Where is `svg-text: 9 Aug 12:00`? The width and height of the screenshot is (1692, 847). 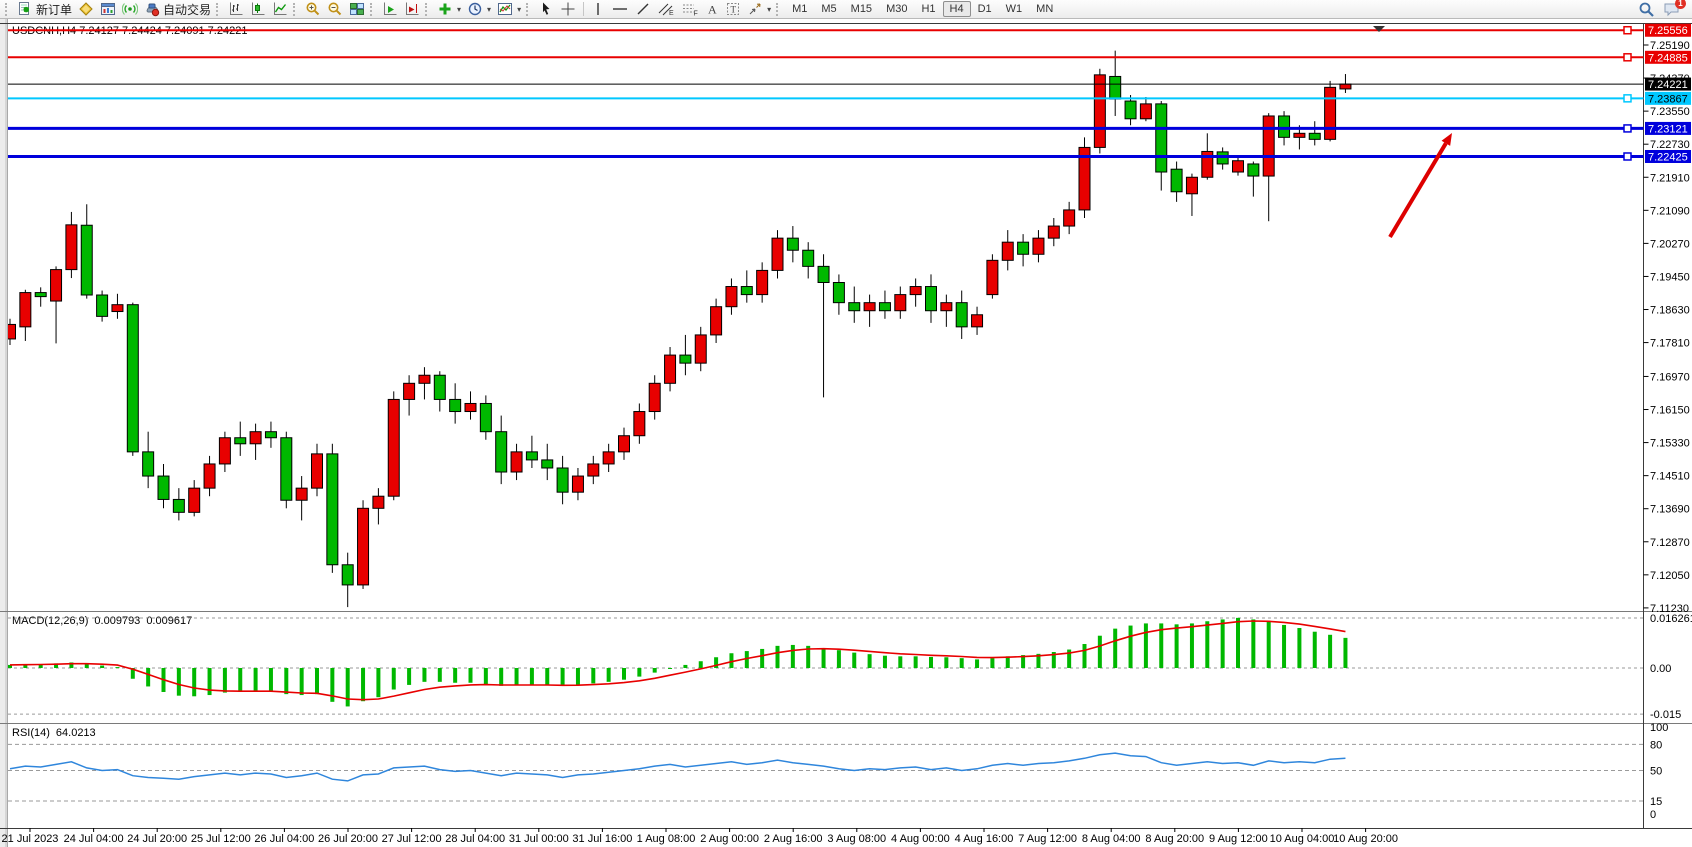 svg-text: 9 Aug 12:00 is located at coordinates (1238, 839).